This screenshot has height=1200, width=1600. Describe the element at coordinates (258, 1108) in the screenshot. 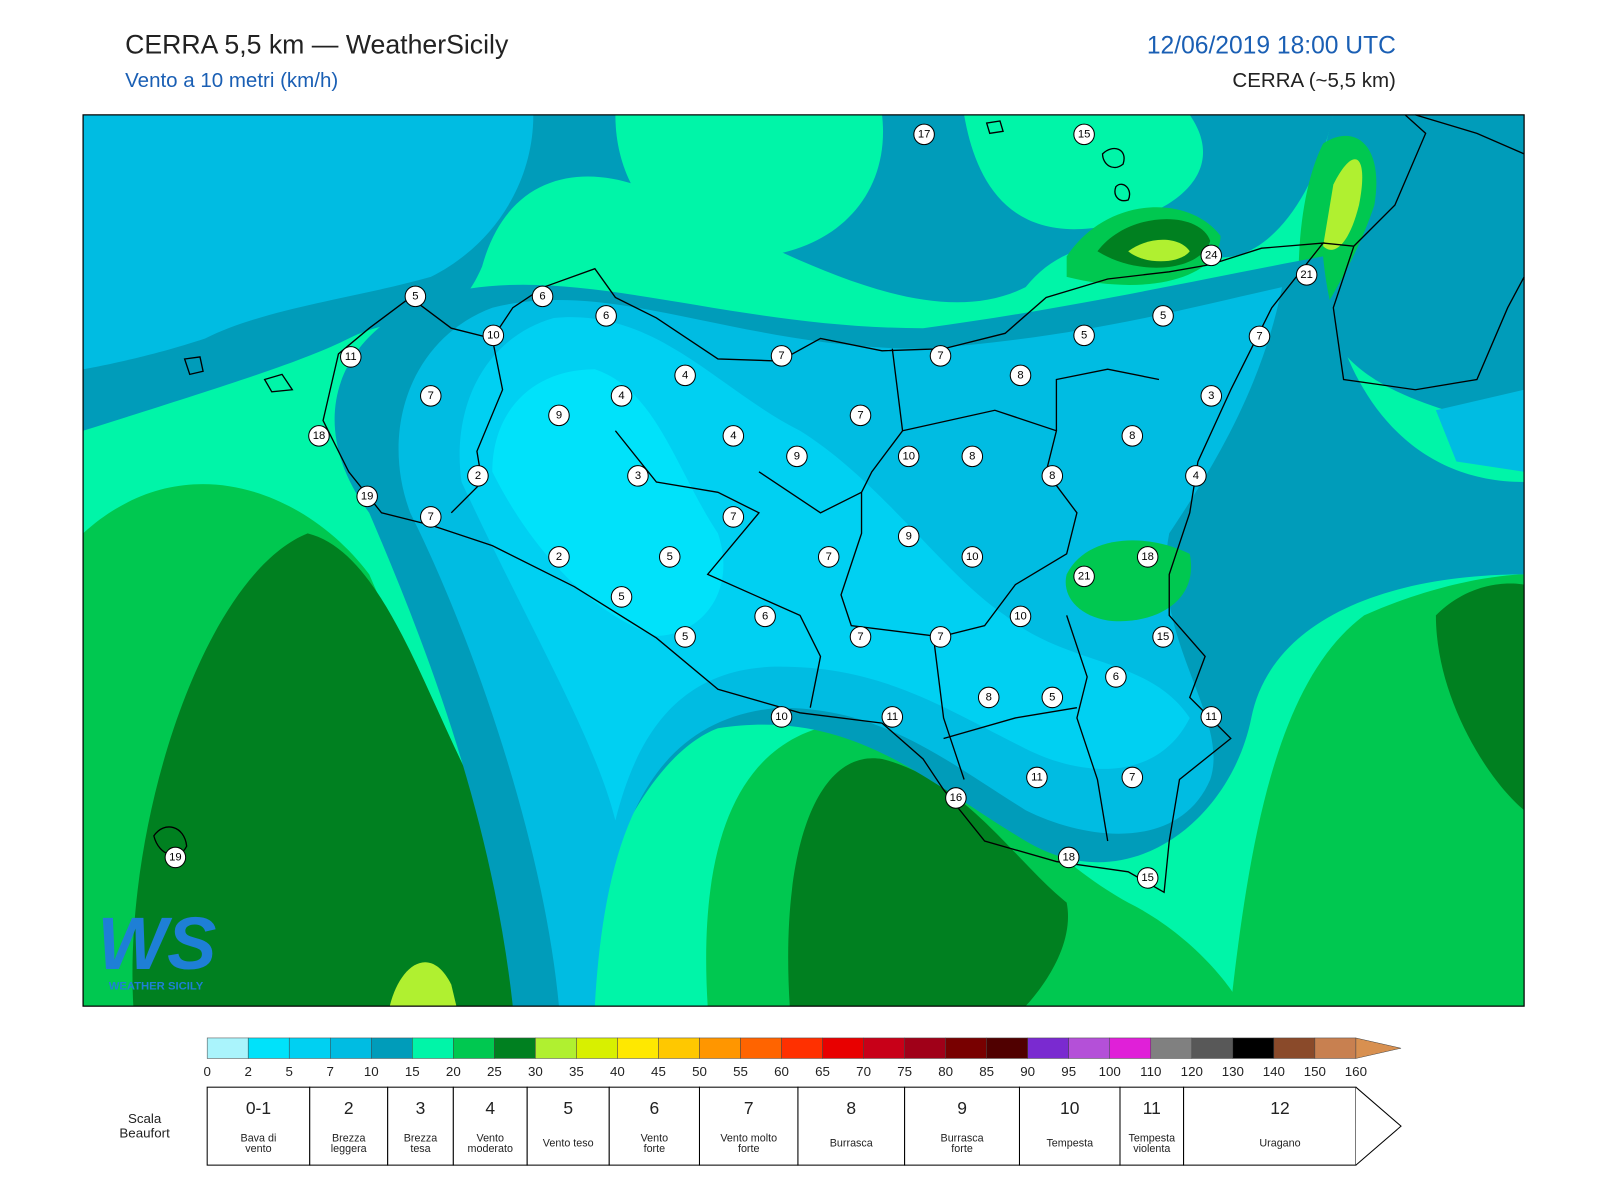

I see `beaufort-force: 0-1` at that location.